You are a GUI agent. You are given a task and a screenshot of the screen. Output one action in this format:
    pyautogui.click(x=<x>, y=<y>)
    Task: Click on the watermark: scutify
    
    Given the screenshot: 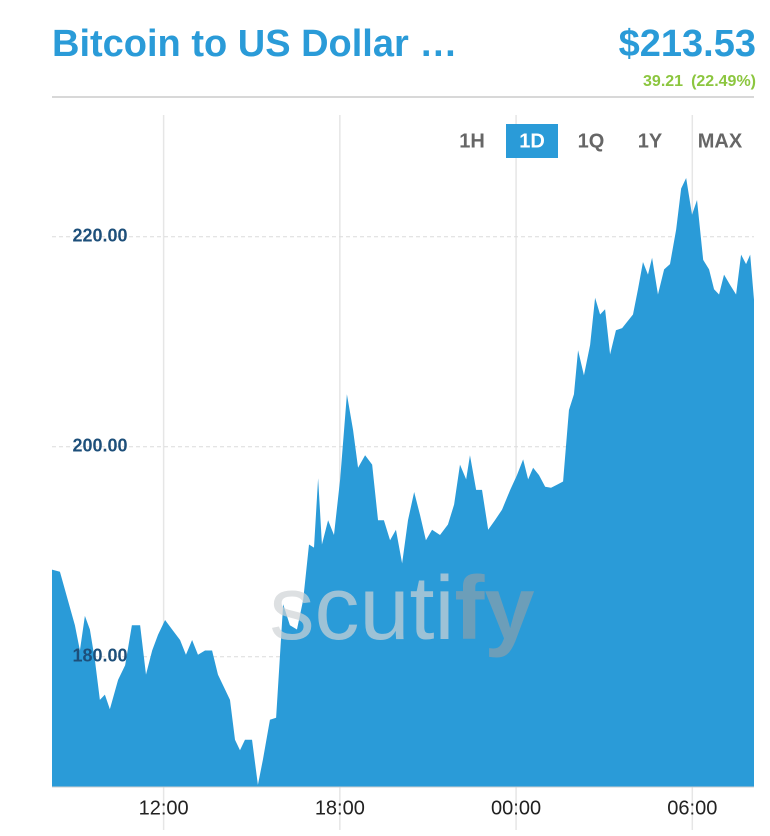 What is the action you would take?
    pyautogui.click(x=401, y=609)
    